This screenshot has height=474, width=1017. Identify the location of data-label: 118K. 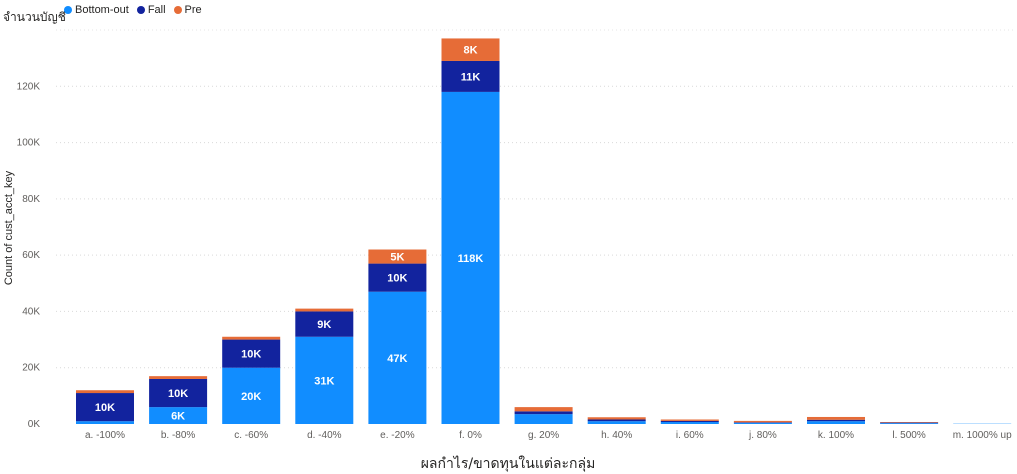
(471, 259).